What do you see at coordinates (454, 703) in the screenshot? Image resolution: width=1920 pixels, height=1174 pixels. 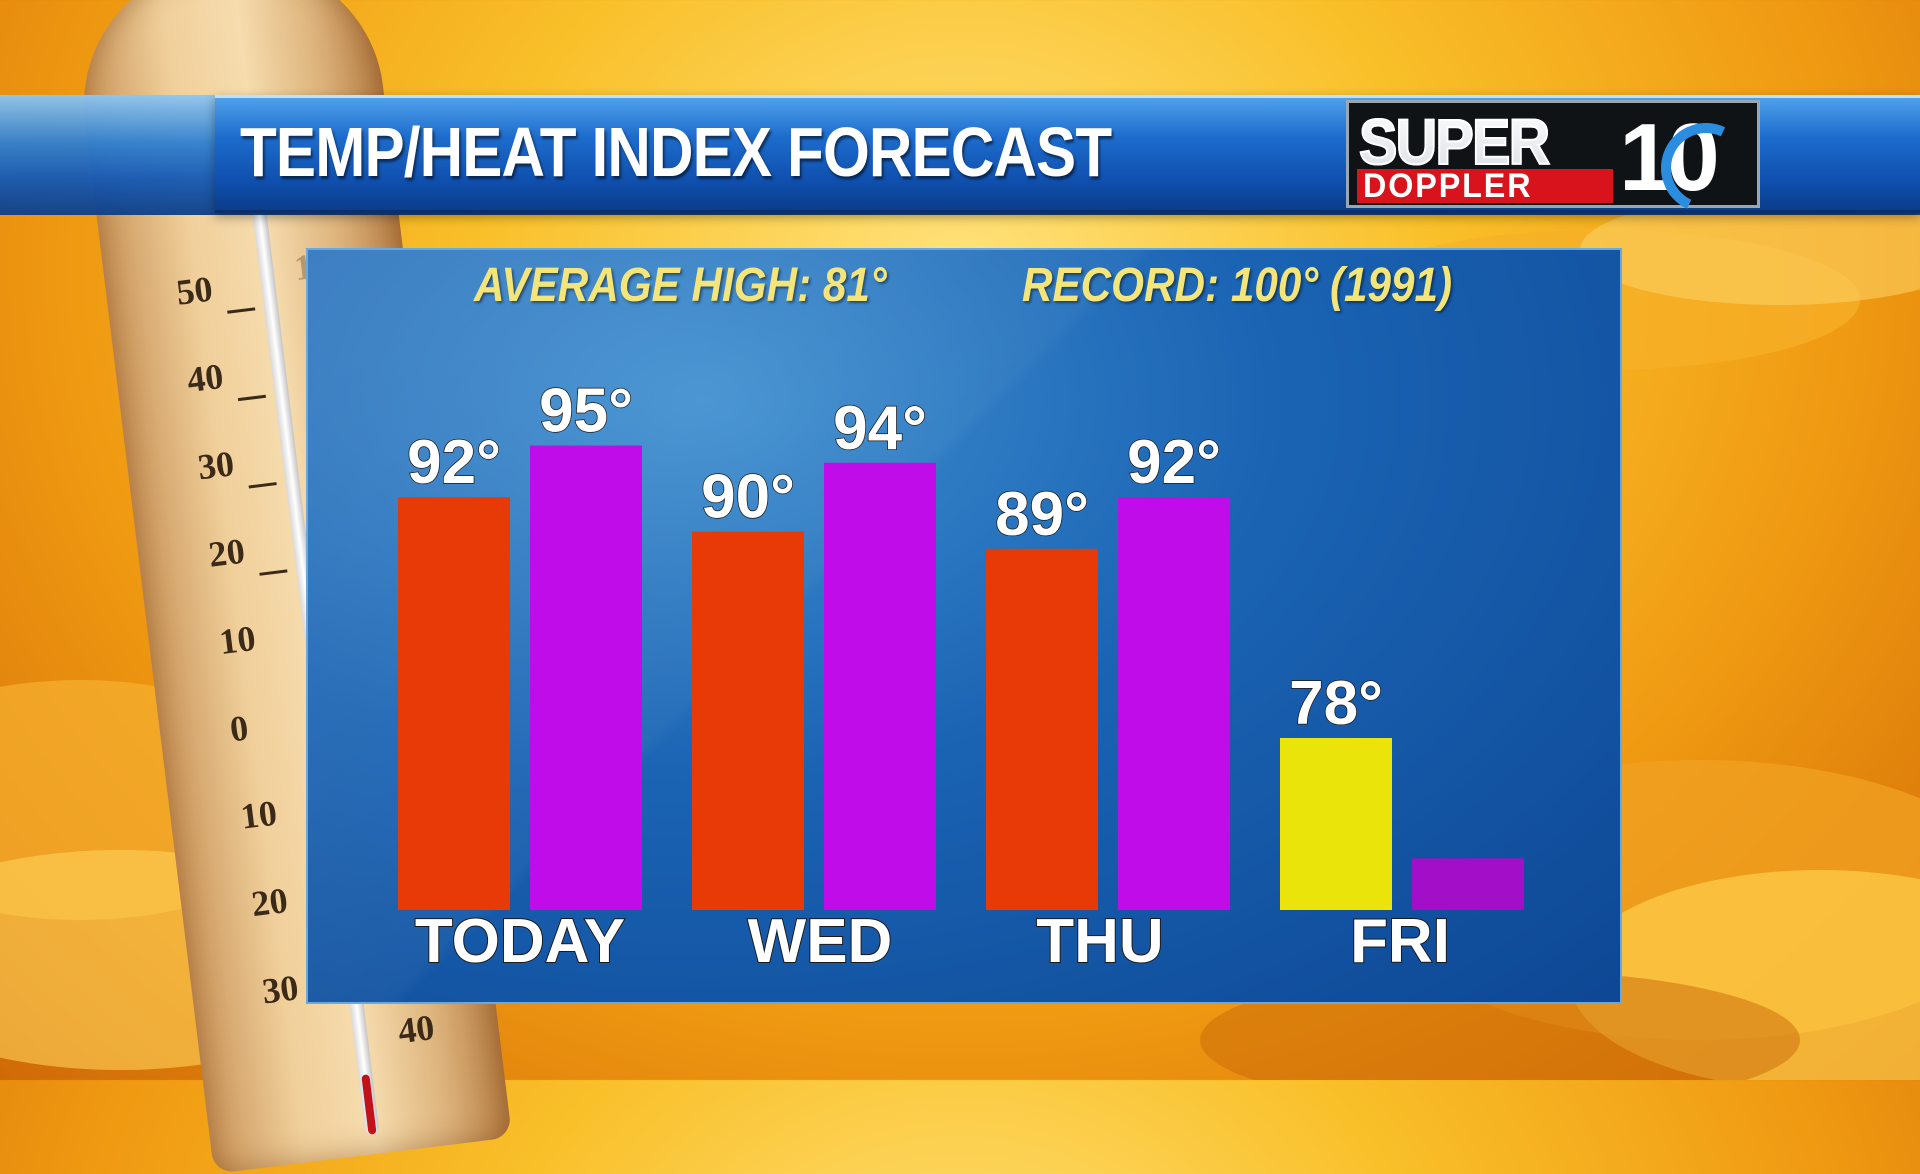 I see `temp-bar-today` at bounding box center [454, 703].